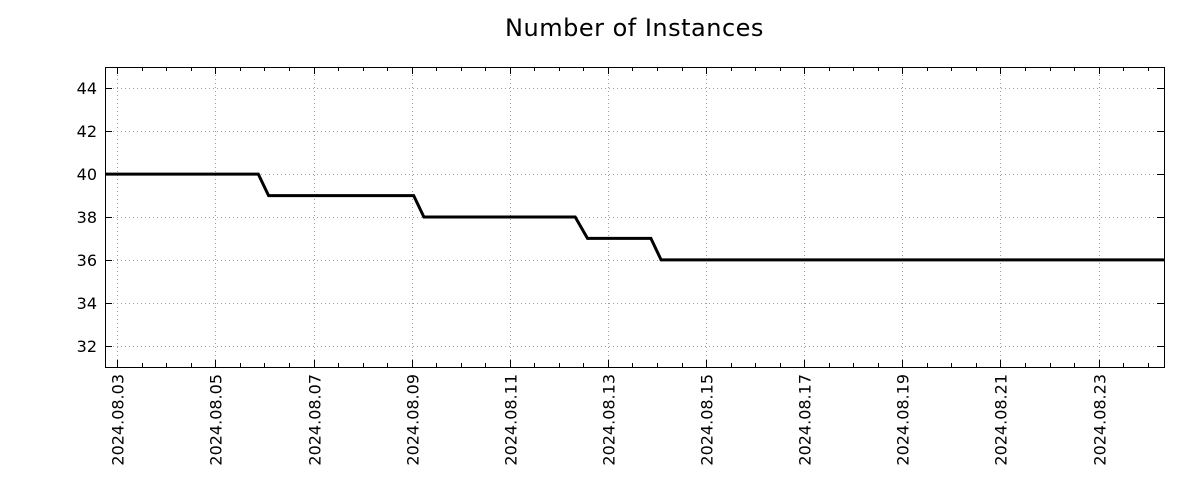 This screenshot has height=500, width=1200. I want to click on chart-title: Number of Instances, so click(634, 28).